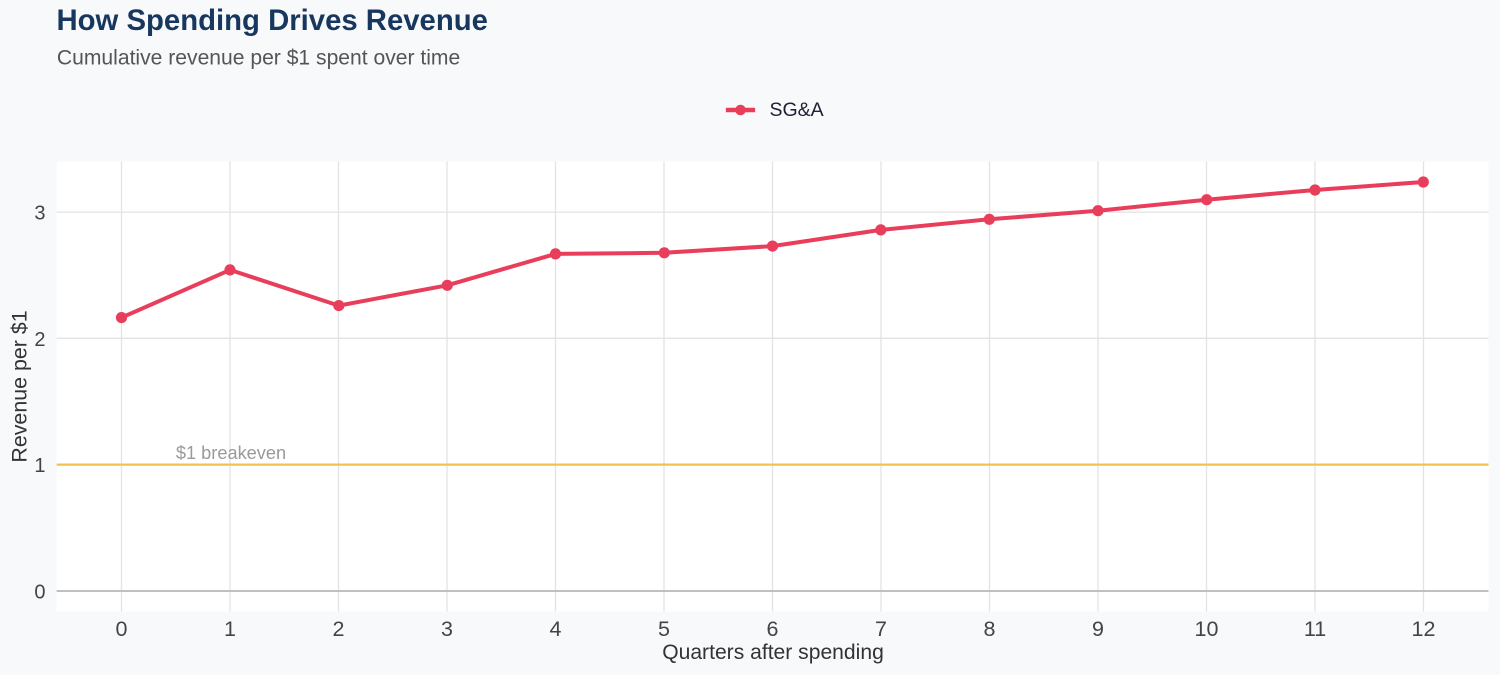 Image resolution: width=1500 pixels, height=675 pixels. Describe the element at coordinates (1207, 629) in the screenshot. I see `svg-text: 10` at that location.